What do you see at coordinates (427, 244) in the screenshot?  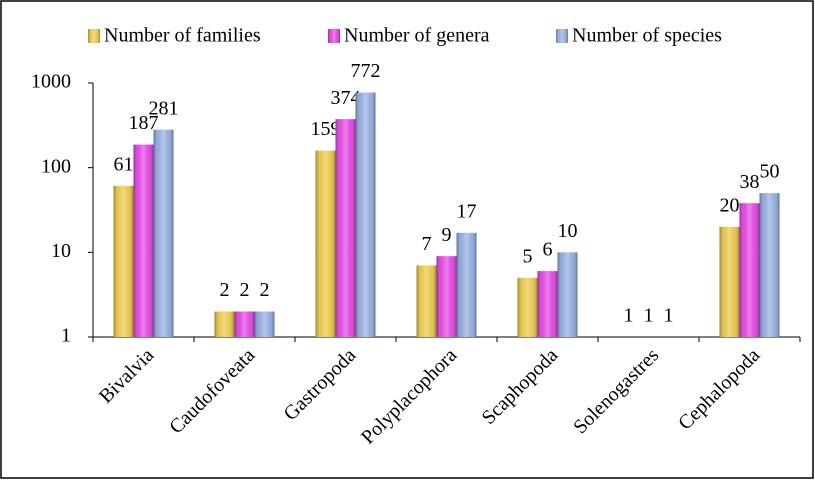 I see `data-label: 7` at bounding box center [427, 244].